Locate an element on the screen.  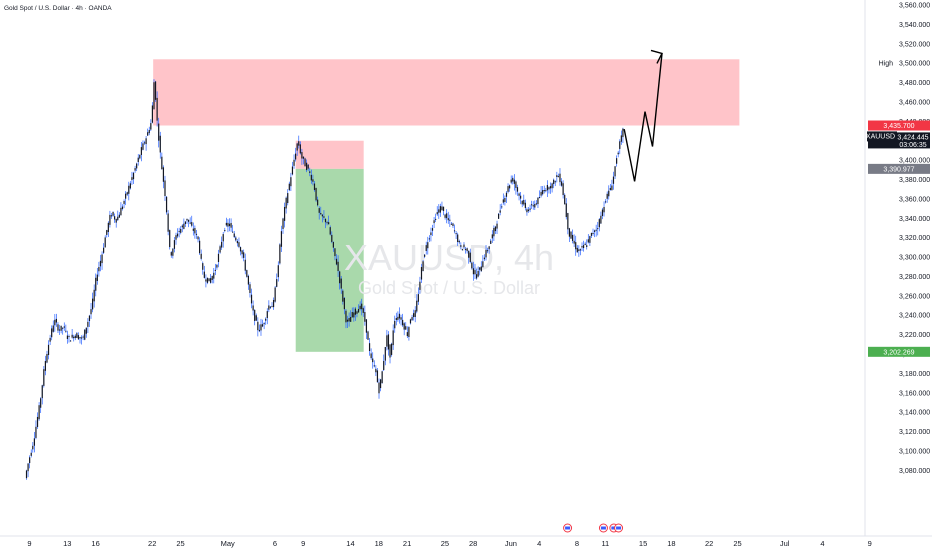
y-tick-label: 3,300.000 is located at coordinates (914, 258).